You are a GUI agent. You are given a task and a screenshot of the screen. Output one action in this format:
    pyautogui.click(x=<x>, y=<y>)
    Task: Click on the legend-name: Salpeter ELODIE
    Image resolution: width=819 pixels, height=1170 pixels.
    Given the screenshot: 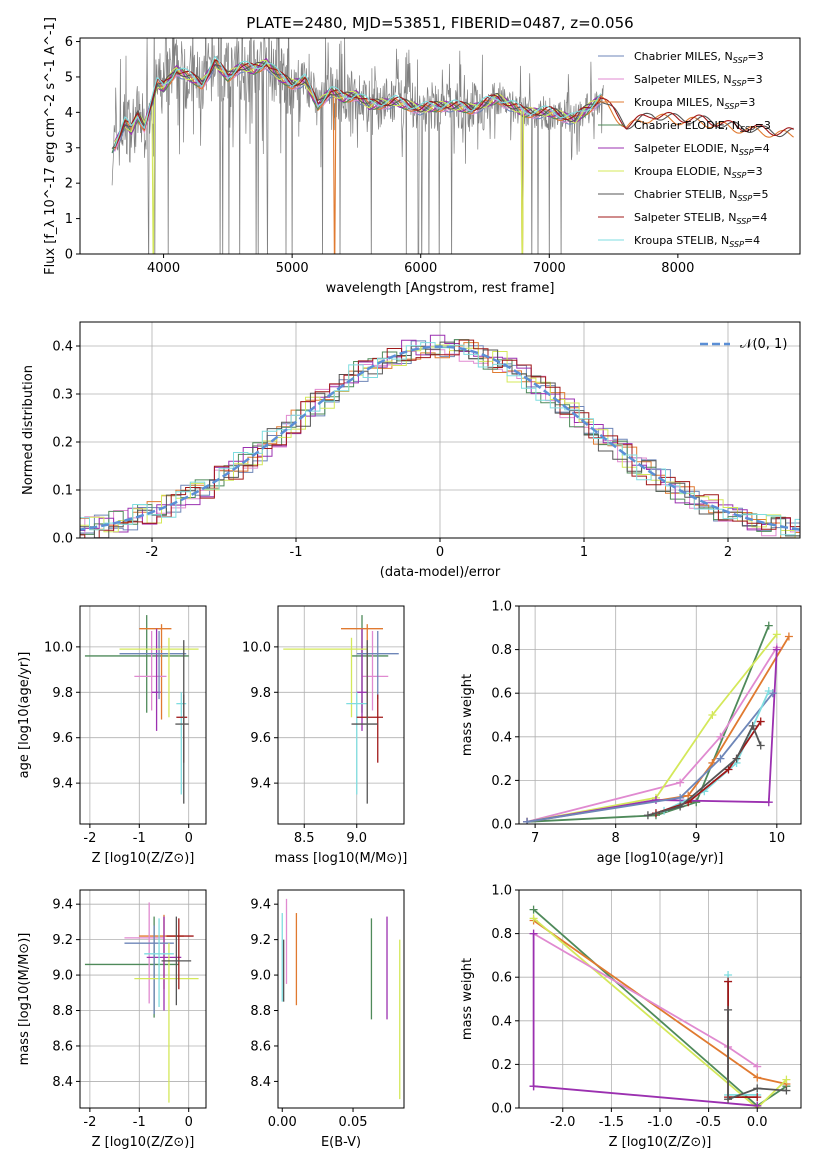 What is the action you would take?
    pyautogui.click(x=679, y=148)
    